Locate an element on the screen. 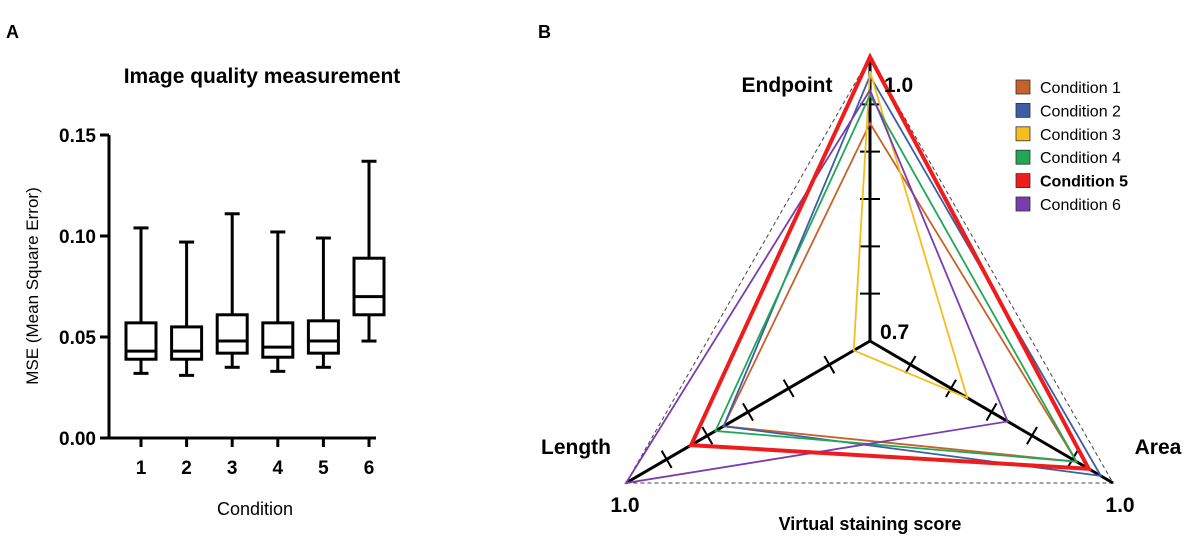 The image size is (1189, 536). legend-item: Condition 1 is located at coordinates (1068, 88).